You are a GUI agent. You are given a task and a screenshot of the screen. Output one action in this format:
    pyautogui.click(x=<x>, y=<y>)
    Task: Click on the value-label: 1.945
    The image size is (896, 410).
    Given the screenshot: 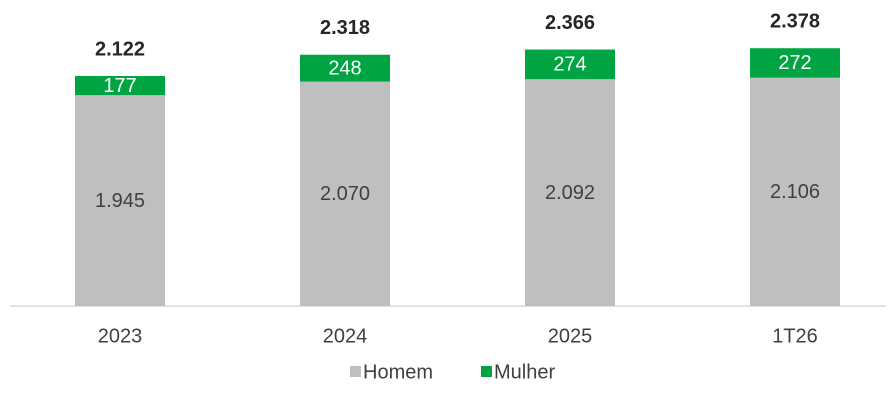 What is the action you would take?
    pyautogui.click(x=120, y=201)
    